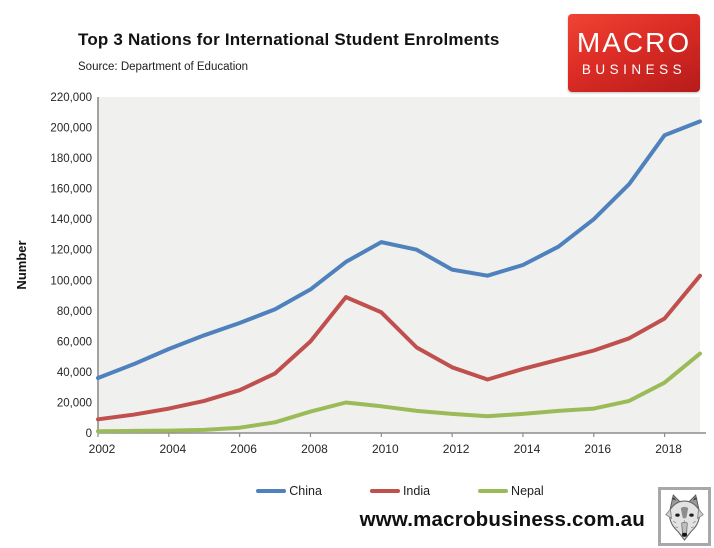 This screenshot has height=548, width=714. I want to click on wolf-icon, so click(684, 517).